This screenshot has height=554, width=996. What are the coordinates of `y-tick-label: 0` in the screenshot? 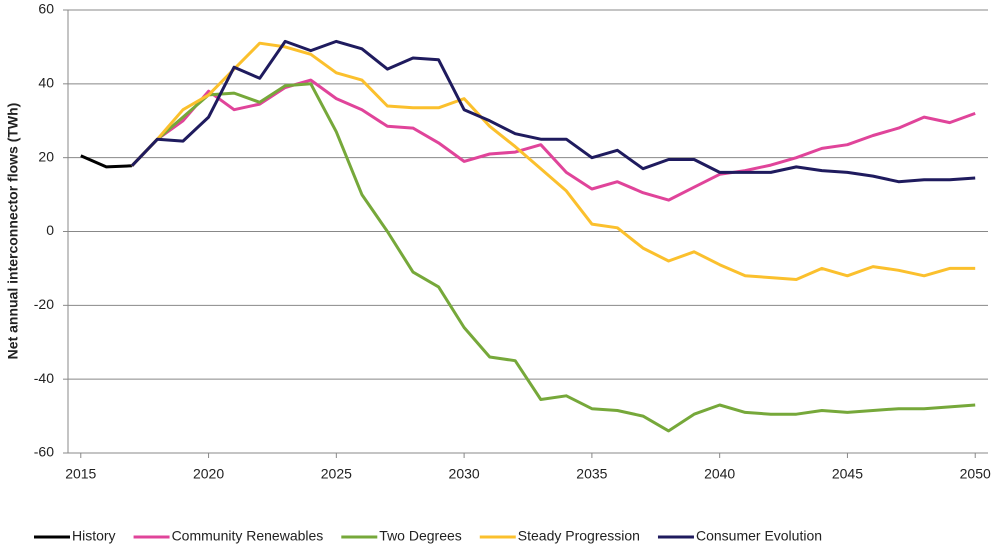 It's located at (50, 230).